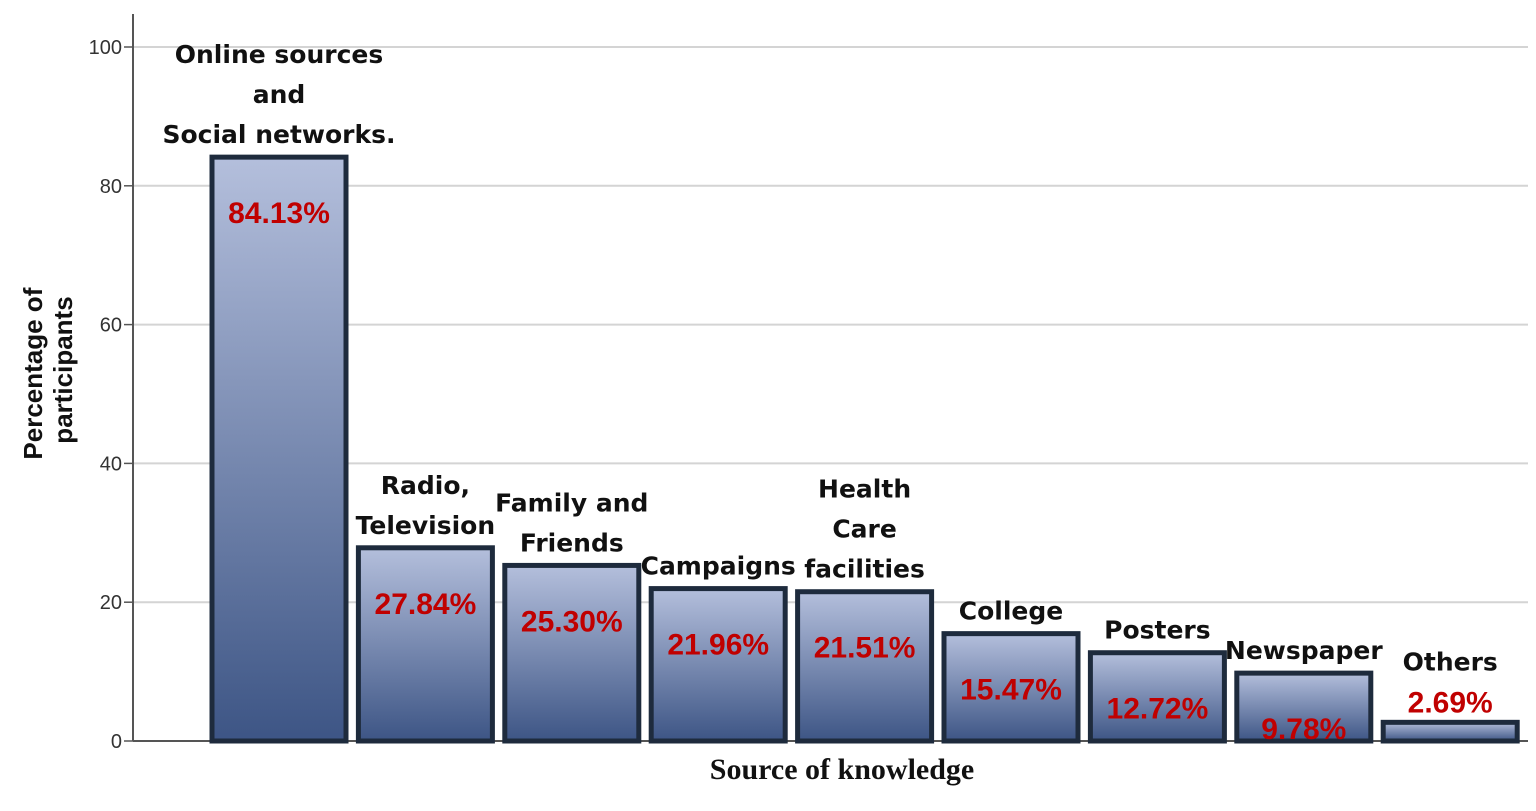  I want to click on y-tick-label: 80, so click(111, 187).